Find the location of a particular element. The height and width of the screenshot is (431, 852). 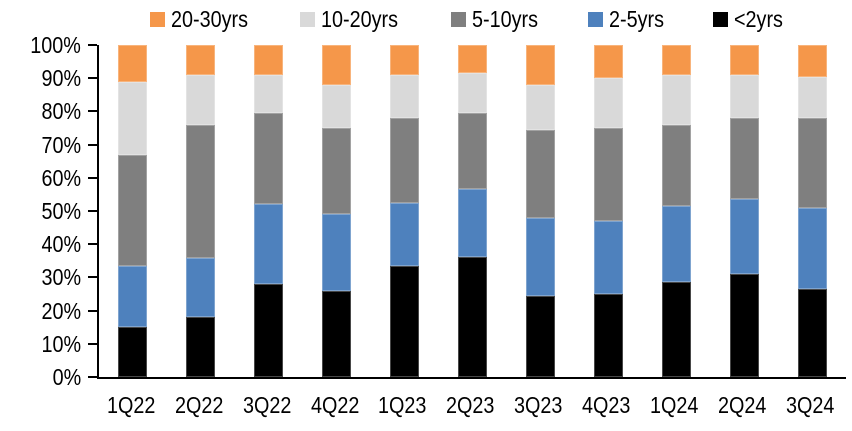

x-tick-label: 1Q23 is located at coordinates (403, 405).